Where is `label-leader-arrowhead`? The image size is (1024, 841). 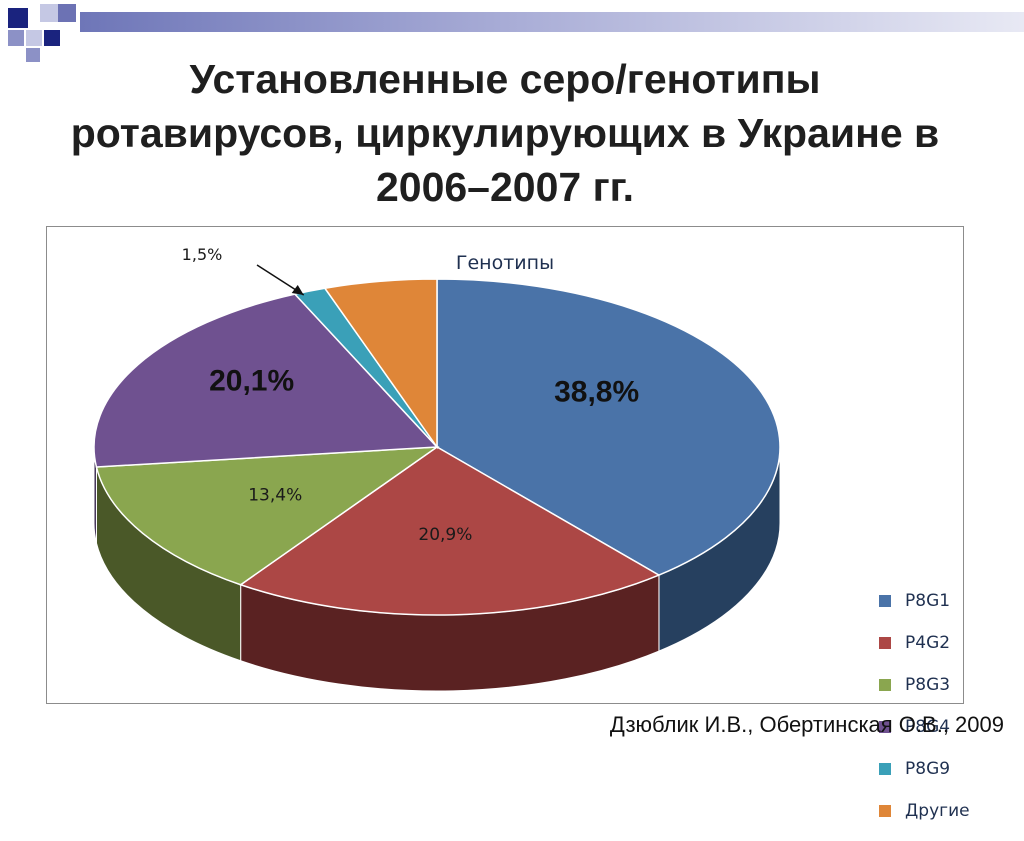 label-leader-arrowhead is located at coordinates (297, 289).